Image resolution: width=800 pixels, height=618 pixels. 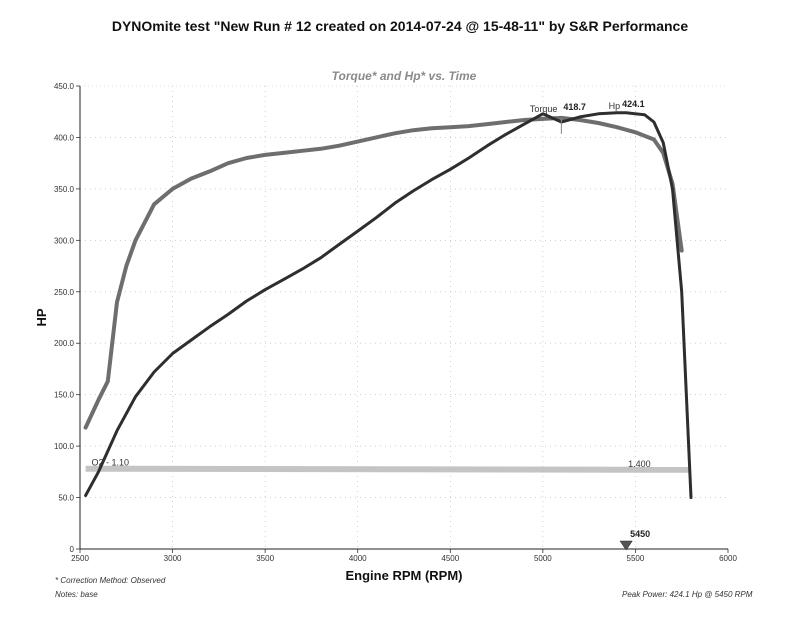 I want to click on o2-end-label: 1.400, so click(x=639, y=464).